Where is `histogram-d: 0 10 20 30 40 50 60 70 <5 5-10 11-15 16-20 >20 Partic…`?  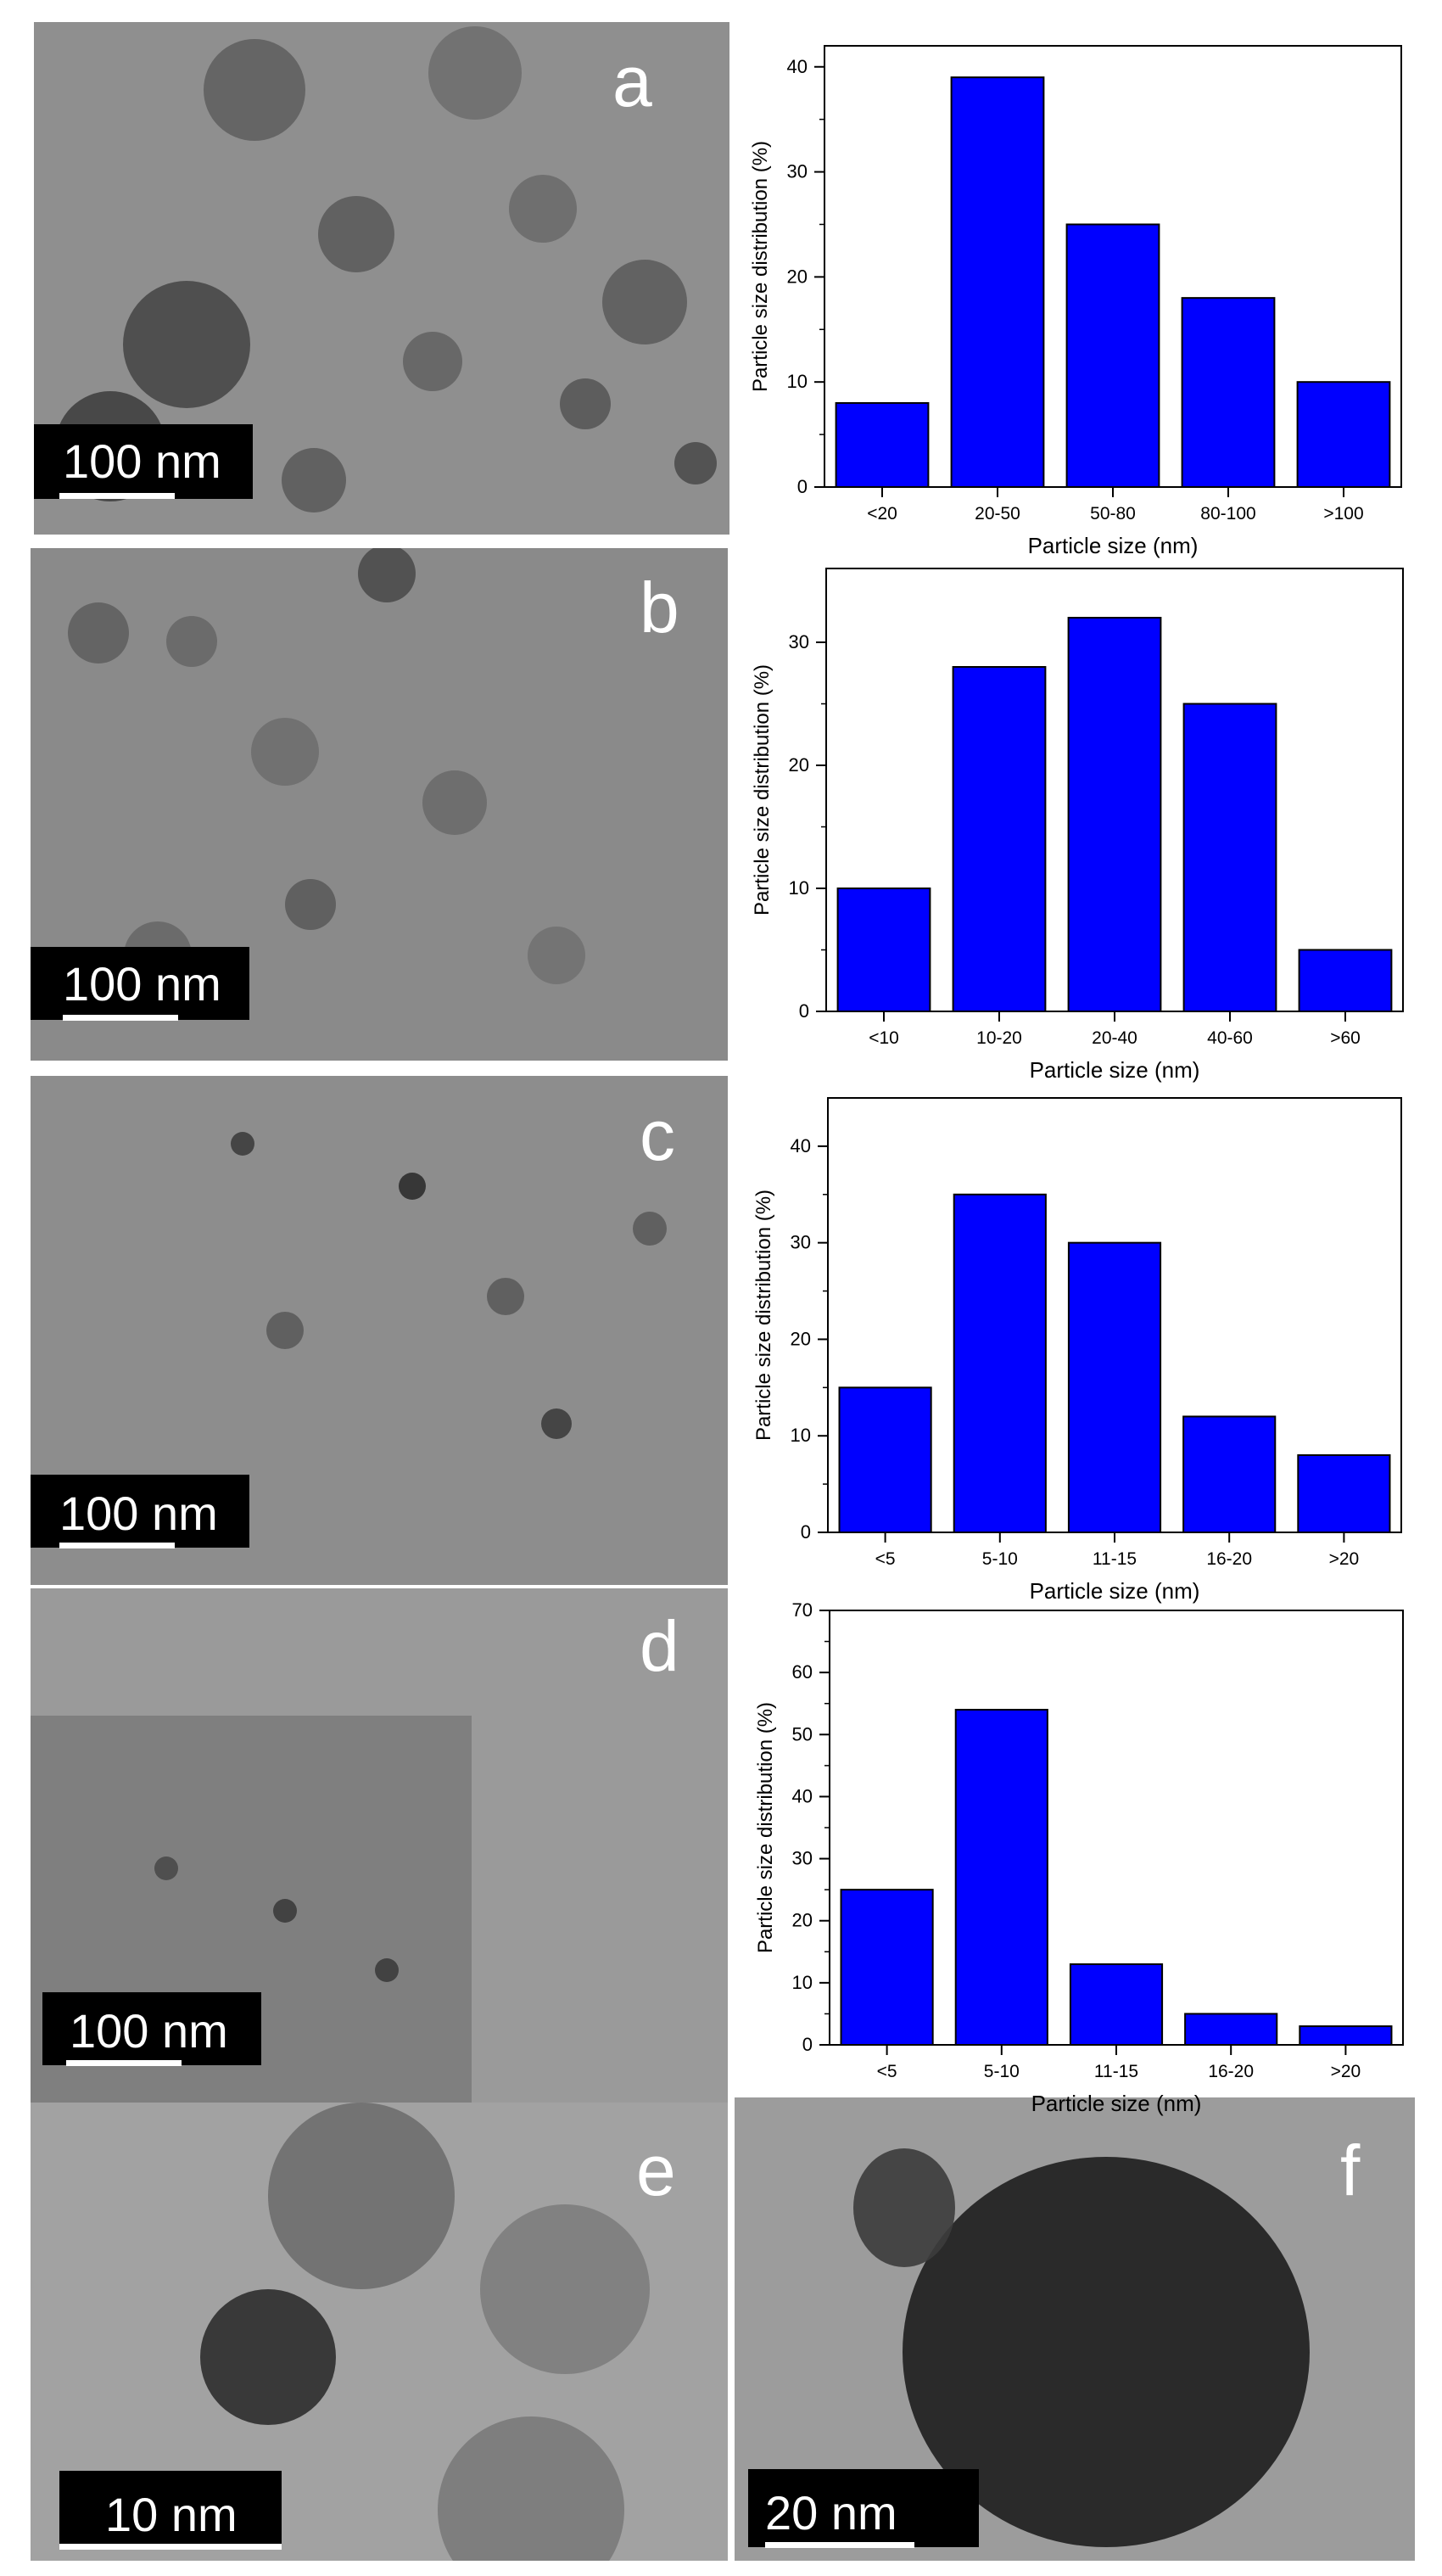 histogram-d: 0 10 20 30 40 50 60 70 <5 5-10 11-15 16-20 >20 Partic… is located at coordinates (1077, 1852).